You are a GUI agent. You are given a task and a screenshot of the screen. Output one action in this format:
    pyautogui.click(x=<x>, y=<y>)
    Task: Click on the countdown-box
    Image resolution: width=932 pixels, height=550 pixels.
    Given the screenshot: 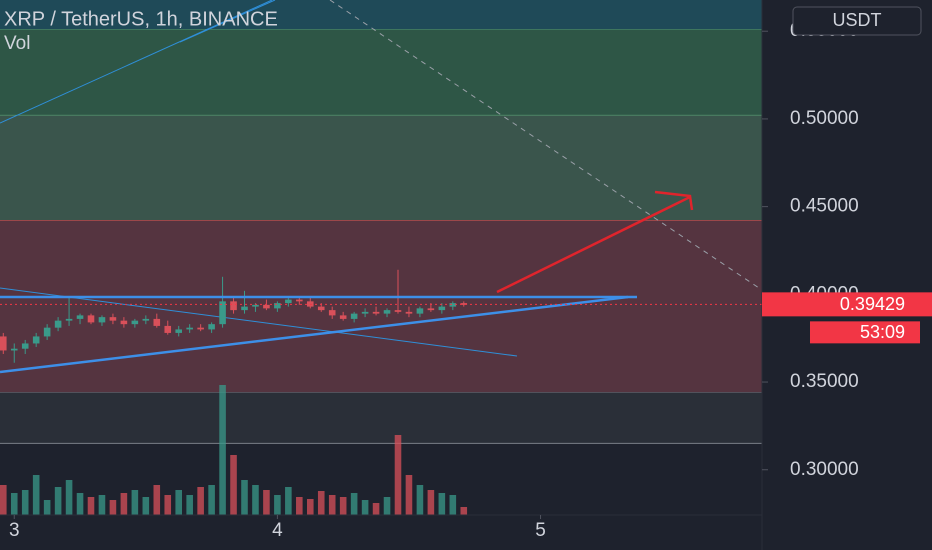 What is the action you would take?
    pyautogui.click(x=865, y=332)
    